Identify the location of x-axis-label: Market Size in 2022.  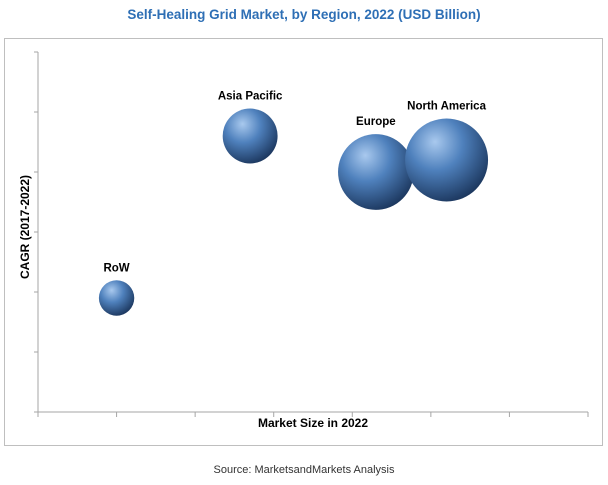
(313, 423).